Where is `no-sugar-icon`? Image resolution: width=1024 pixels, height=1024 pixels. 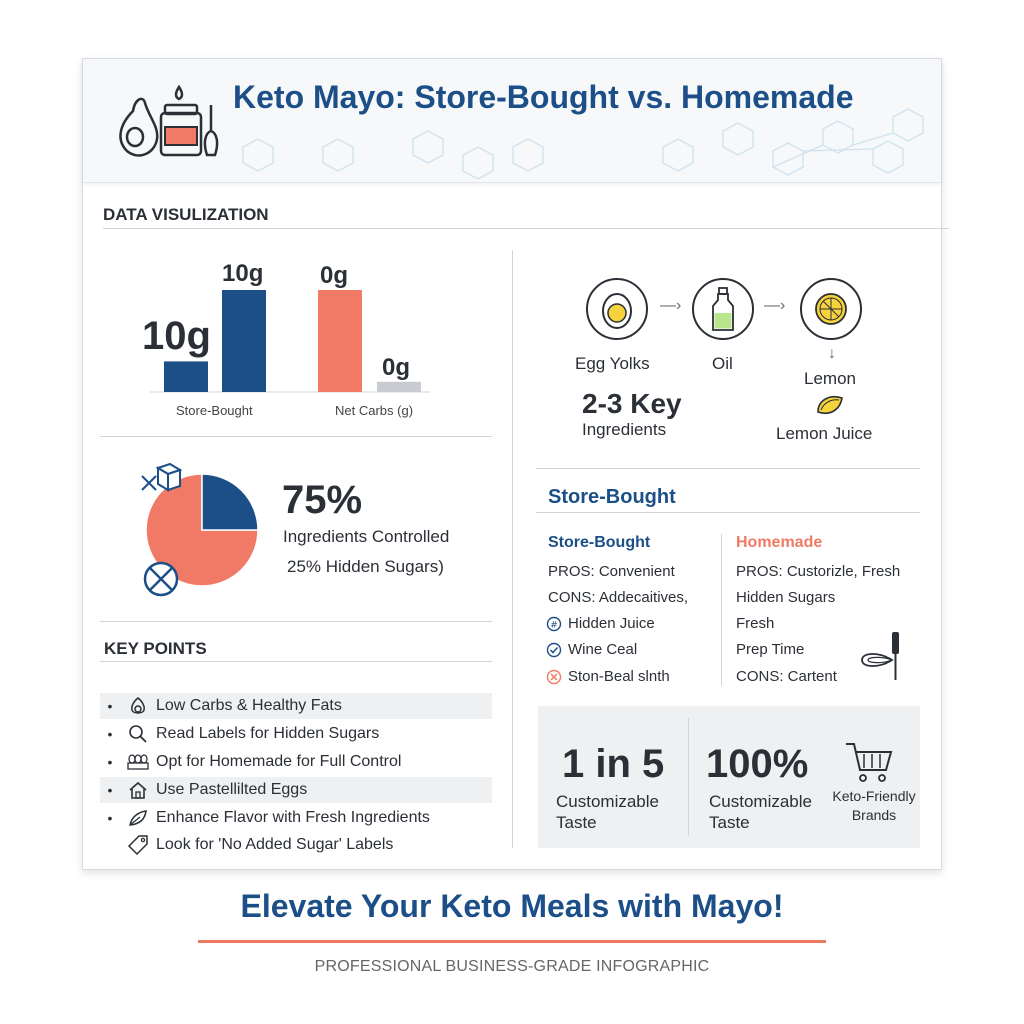 no-sugar-icon is located at coordinates (161, 579).